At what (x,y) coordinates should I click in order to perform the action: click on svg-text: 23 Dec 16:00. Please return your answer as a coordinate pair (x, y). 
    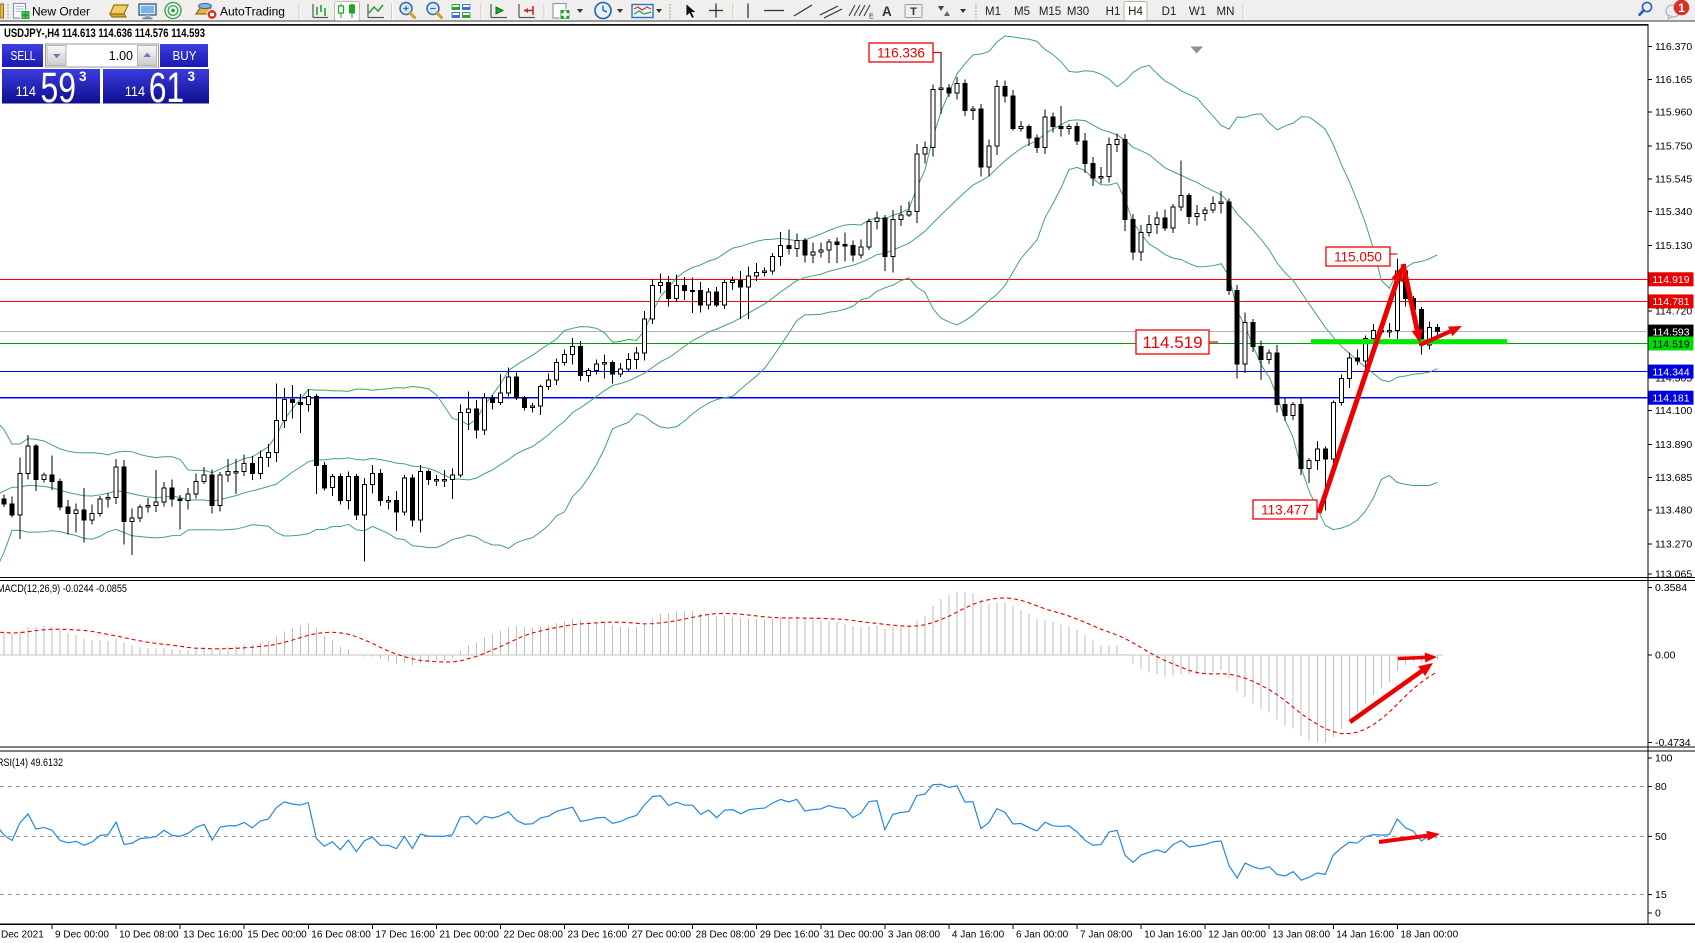
    Looking at the image, I should click on (598, 935).